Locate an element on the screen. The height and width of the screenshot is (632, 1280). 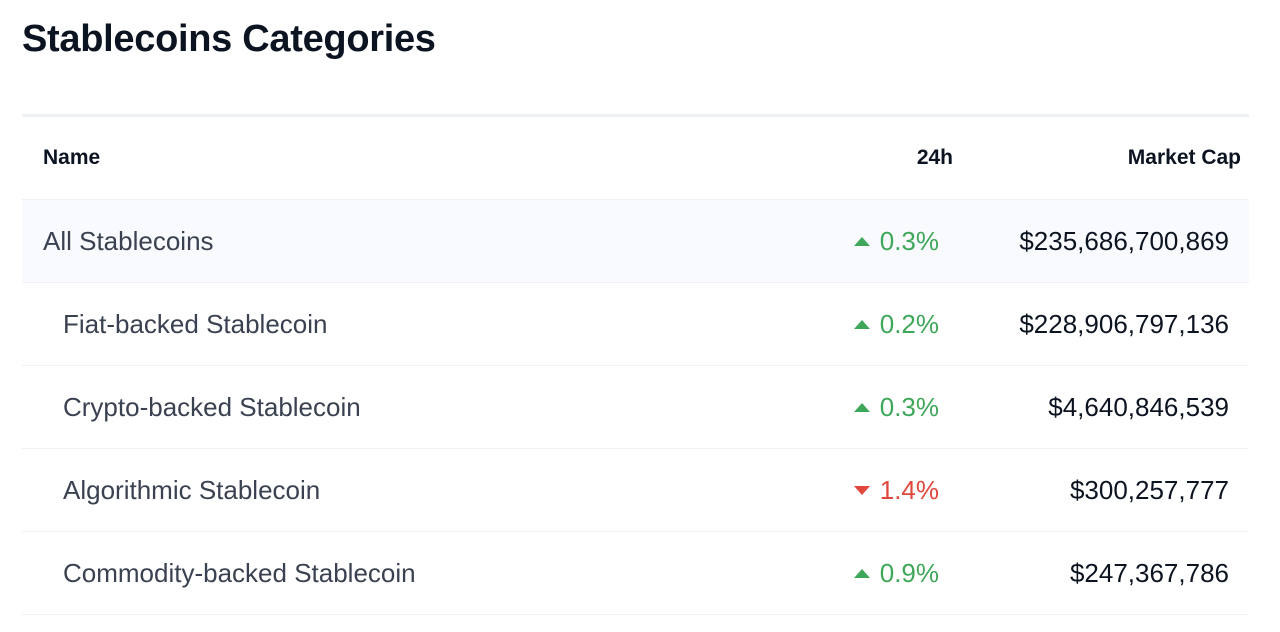
change-value: 0.9% is located at coordinates (909, 572).